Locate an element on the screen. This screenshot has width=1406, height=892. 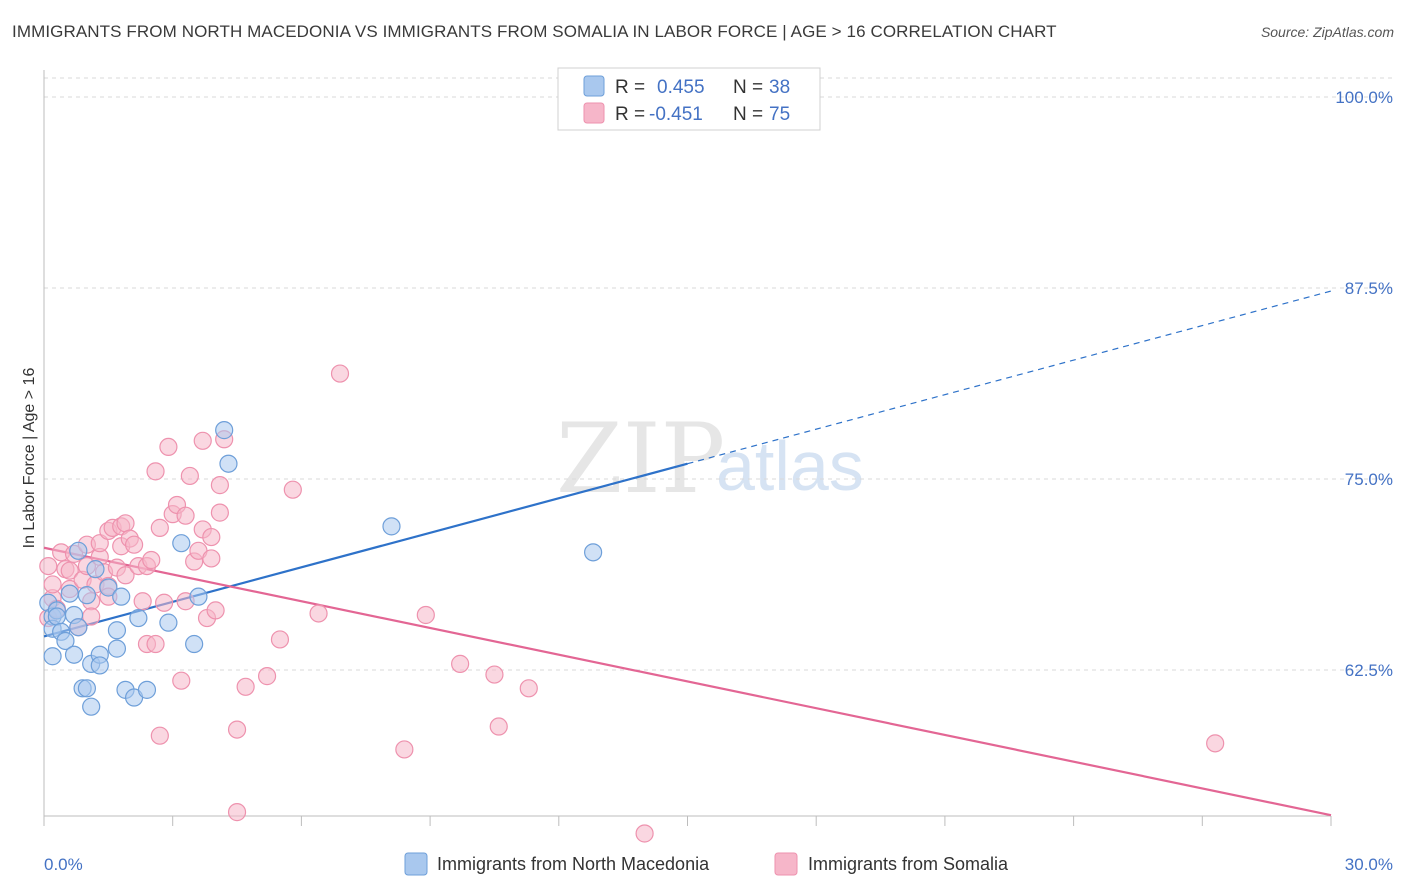
series-legend-label-blue: Immigrants from North Macedonia is located at coordinates (573, 864).